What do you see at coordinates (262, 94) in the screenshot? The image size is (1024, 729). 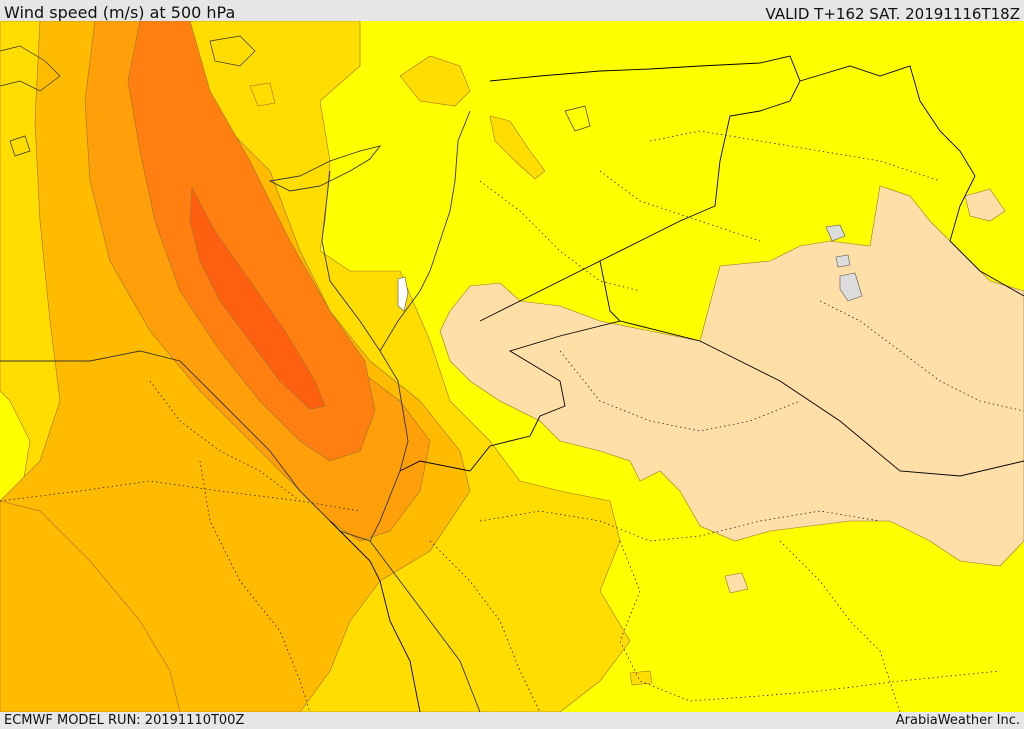 I see `wind-band-1-blob-small` at bounding box center [262, 94].